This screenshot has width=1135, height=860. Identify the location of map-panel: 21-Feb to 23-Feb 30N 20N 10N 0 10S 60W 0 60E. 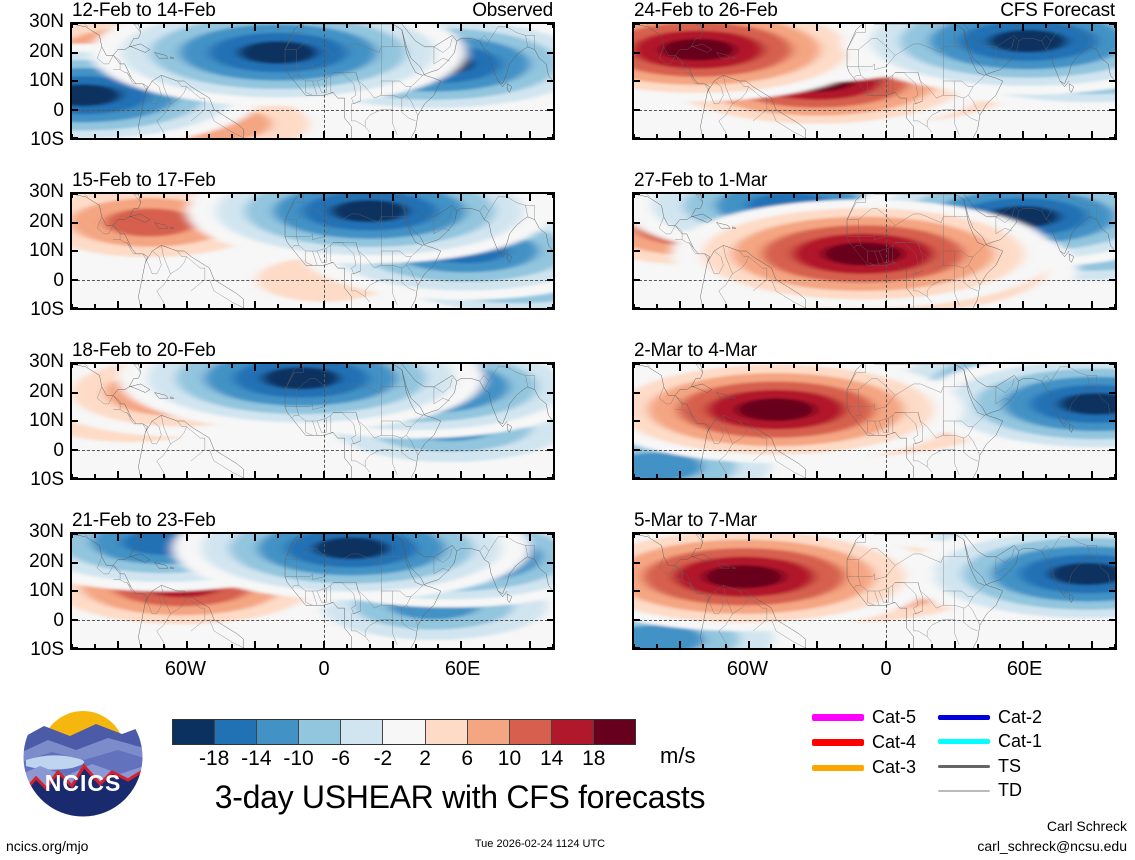
(292, 595).